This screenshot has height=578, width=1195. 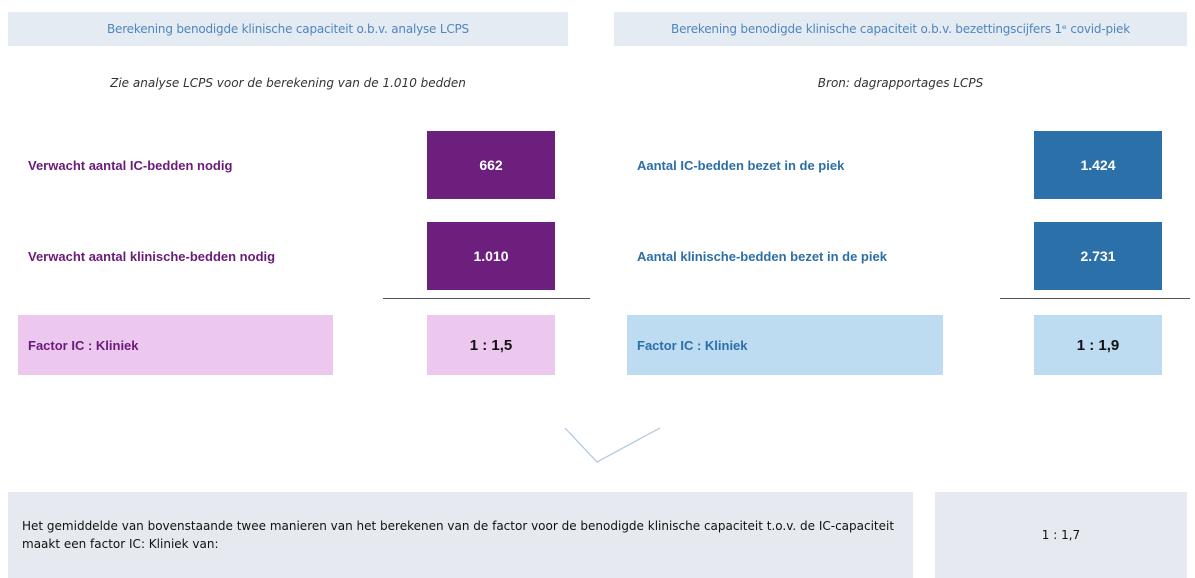 I want to click on right-factor-label: Factor IC : Kliniek, so click(x=785, y=345).